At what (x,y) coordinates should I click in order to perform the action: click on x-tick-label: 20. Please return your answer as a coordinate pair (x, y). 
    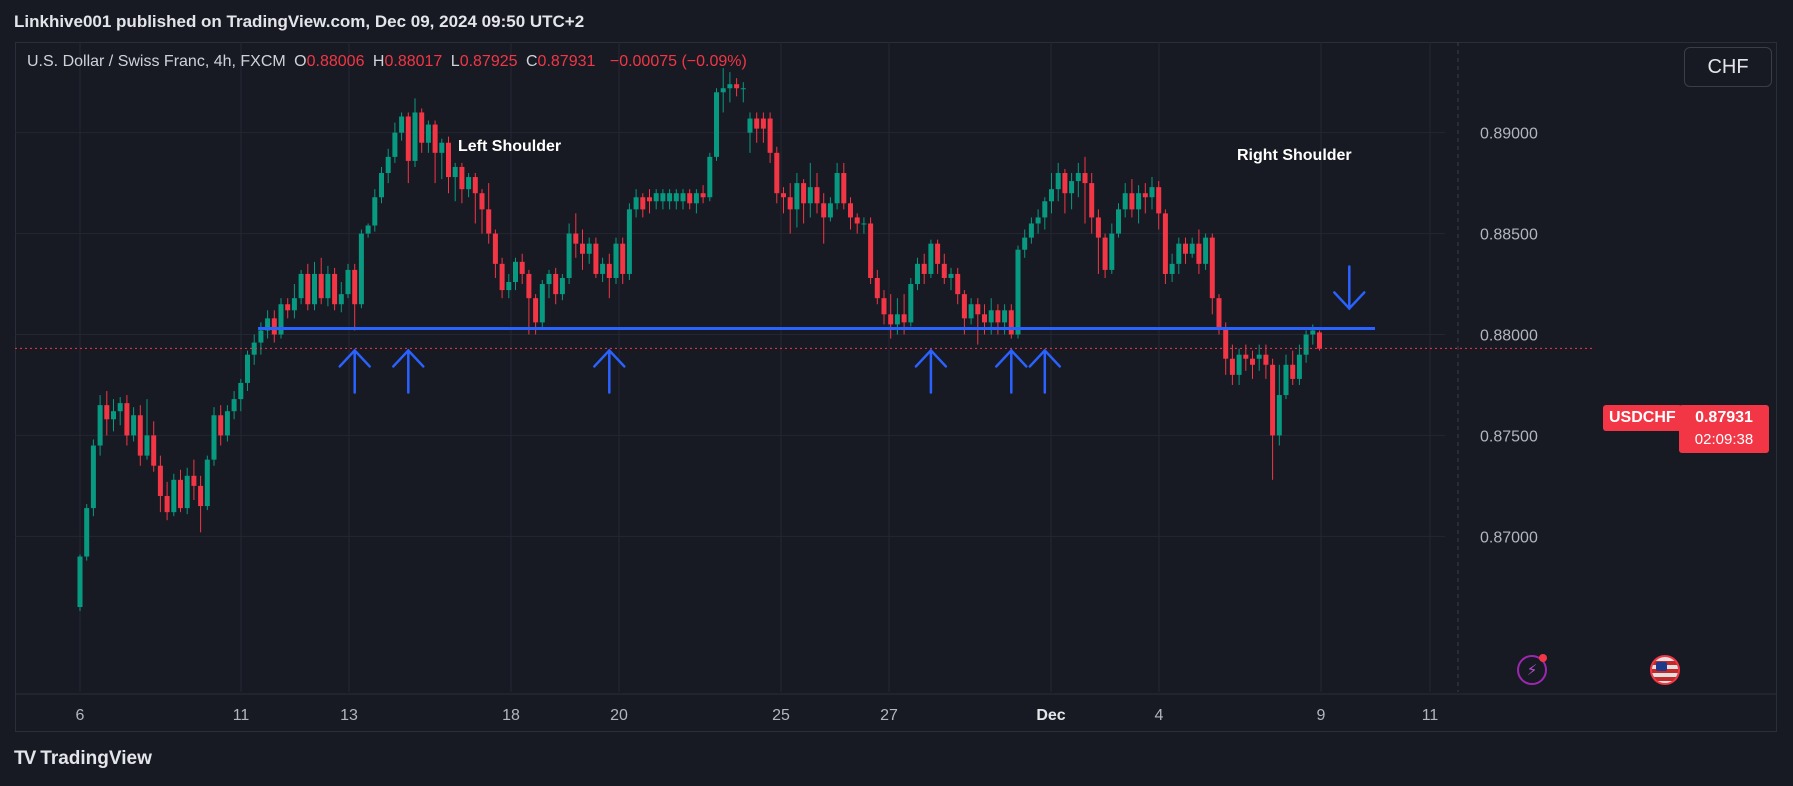
    Looking at the image, I should click on (619, 715).